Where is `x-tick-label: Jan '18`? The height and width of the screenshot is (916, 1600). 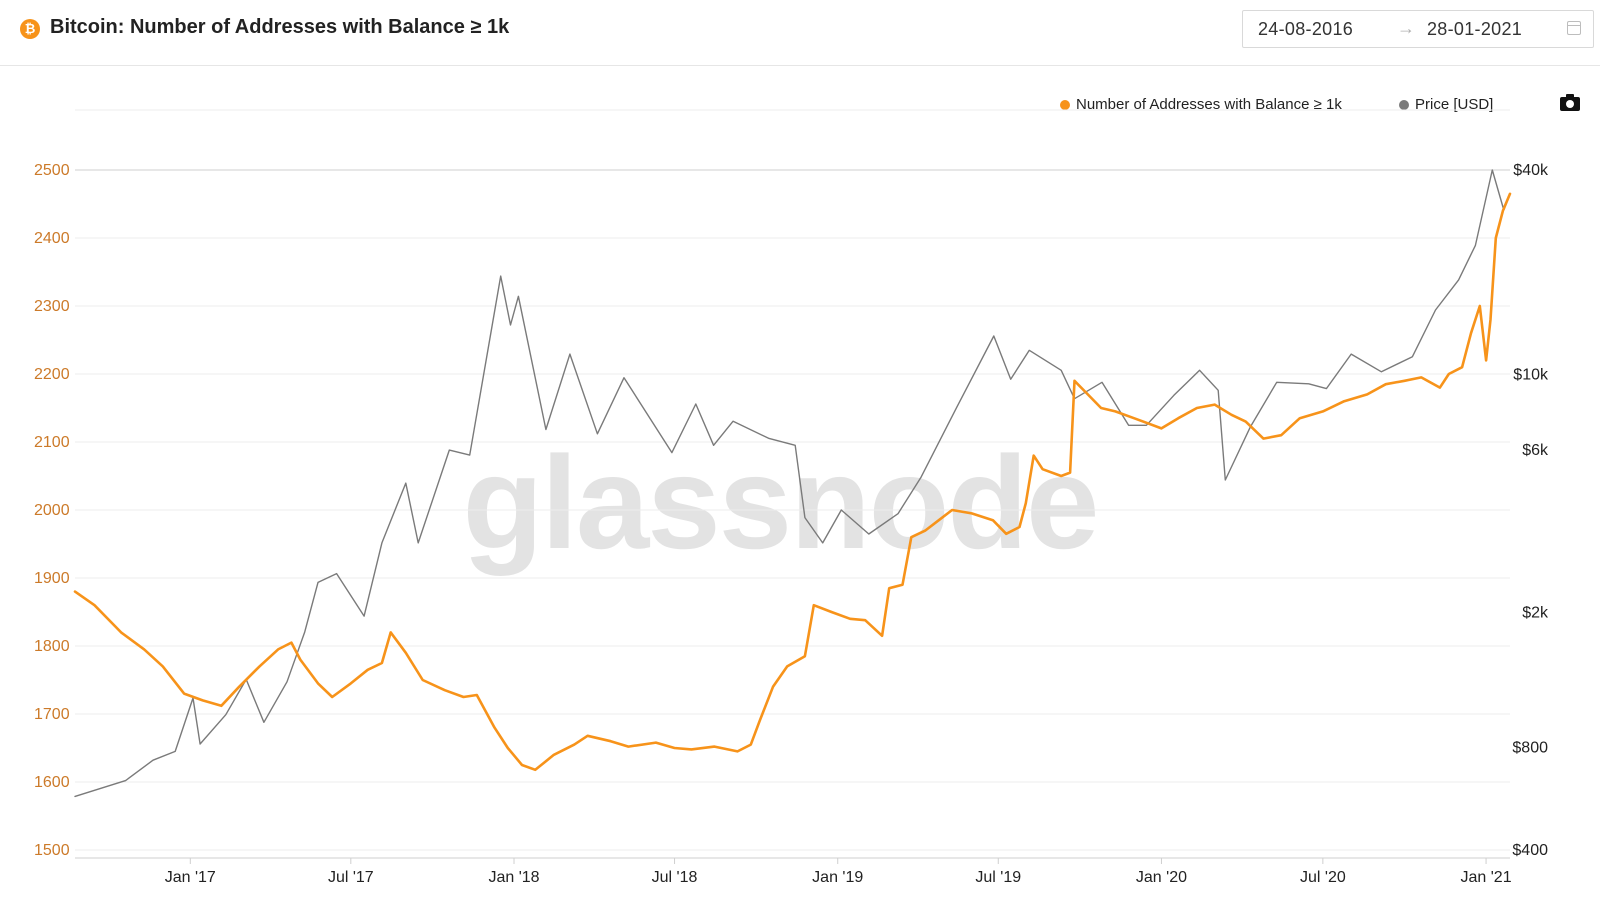 x-tick-label: Jan '18 is located at coordinates (513, 877).